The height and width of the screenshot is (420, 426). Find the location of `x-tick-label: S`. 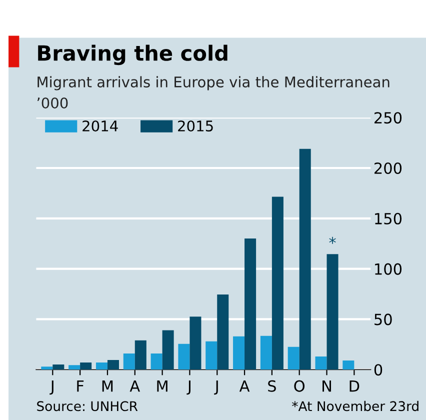

x-tick-label: S is located at coordinates (272, 386).